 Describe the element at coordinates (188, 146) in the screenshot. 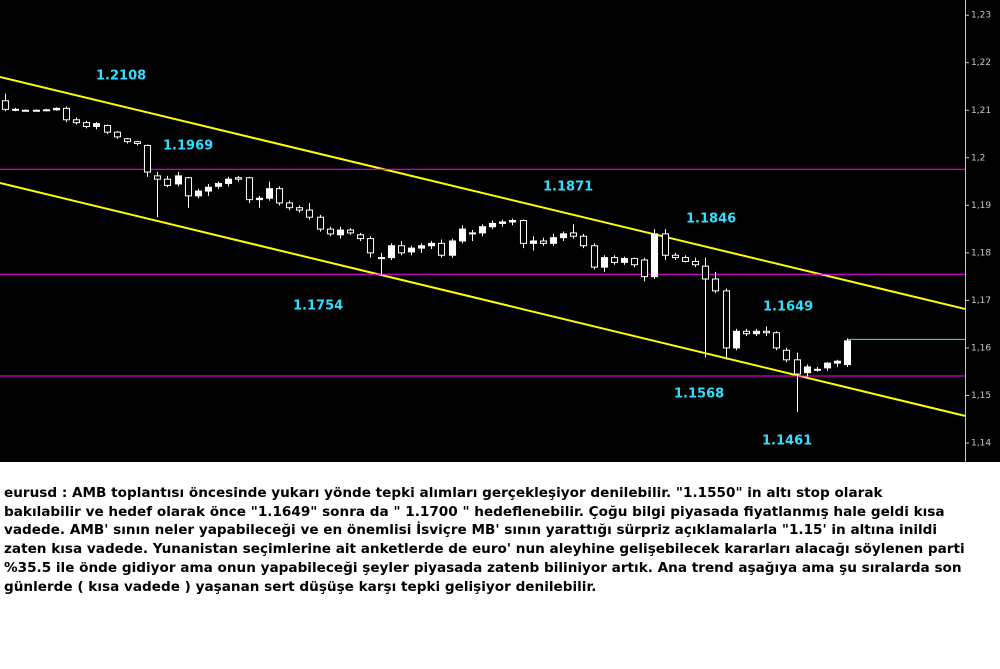

I see `annotation: 1.1969` at that location.